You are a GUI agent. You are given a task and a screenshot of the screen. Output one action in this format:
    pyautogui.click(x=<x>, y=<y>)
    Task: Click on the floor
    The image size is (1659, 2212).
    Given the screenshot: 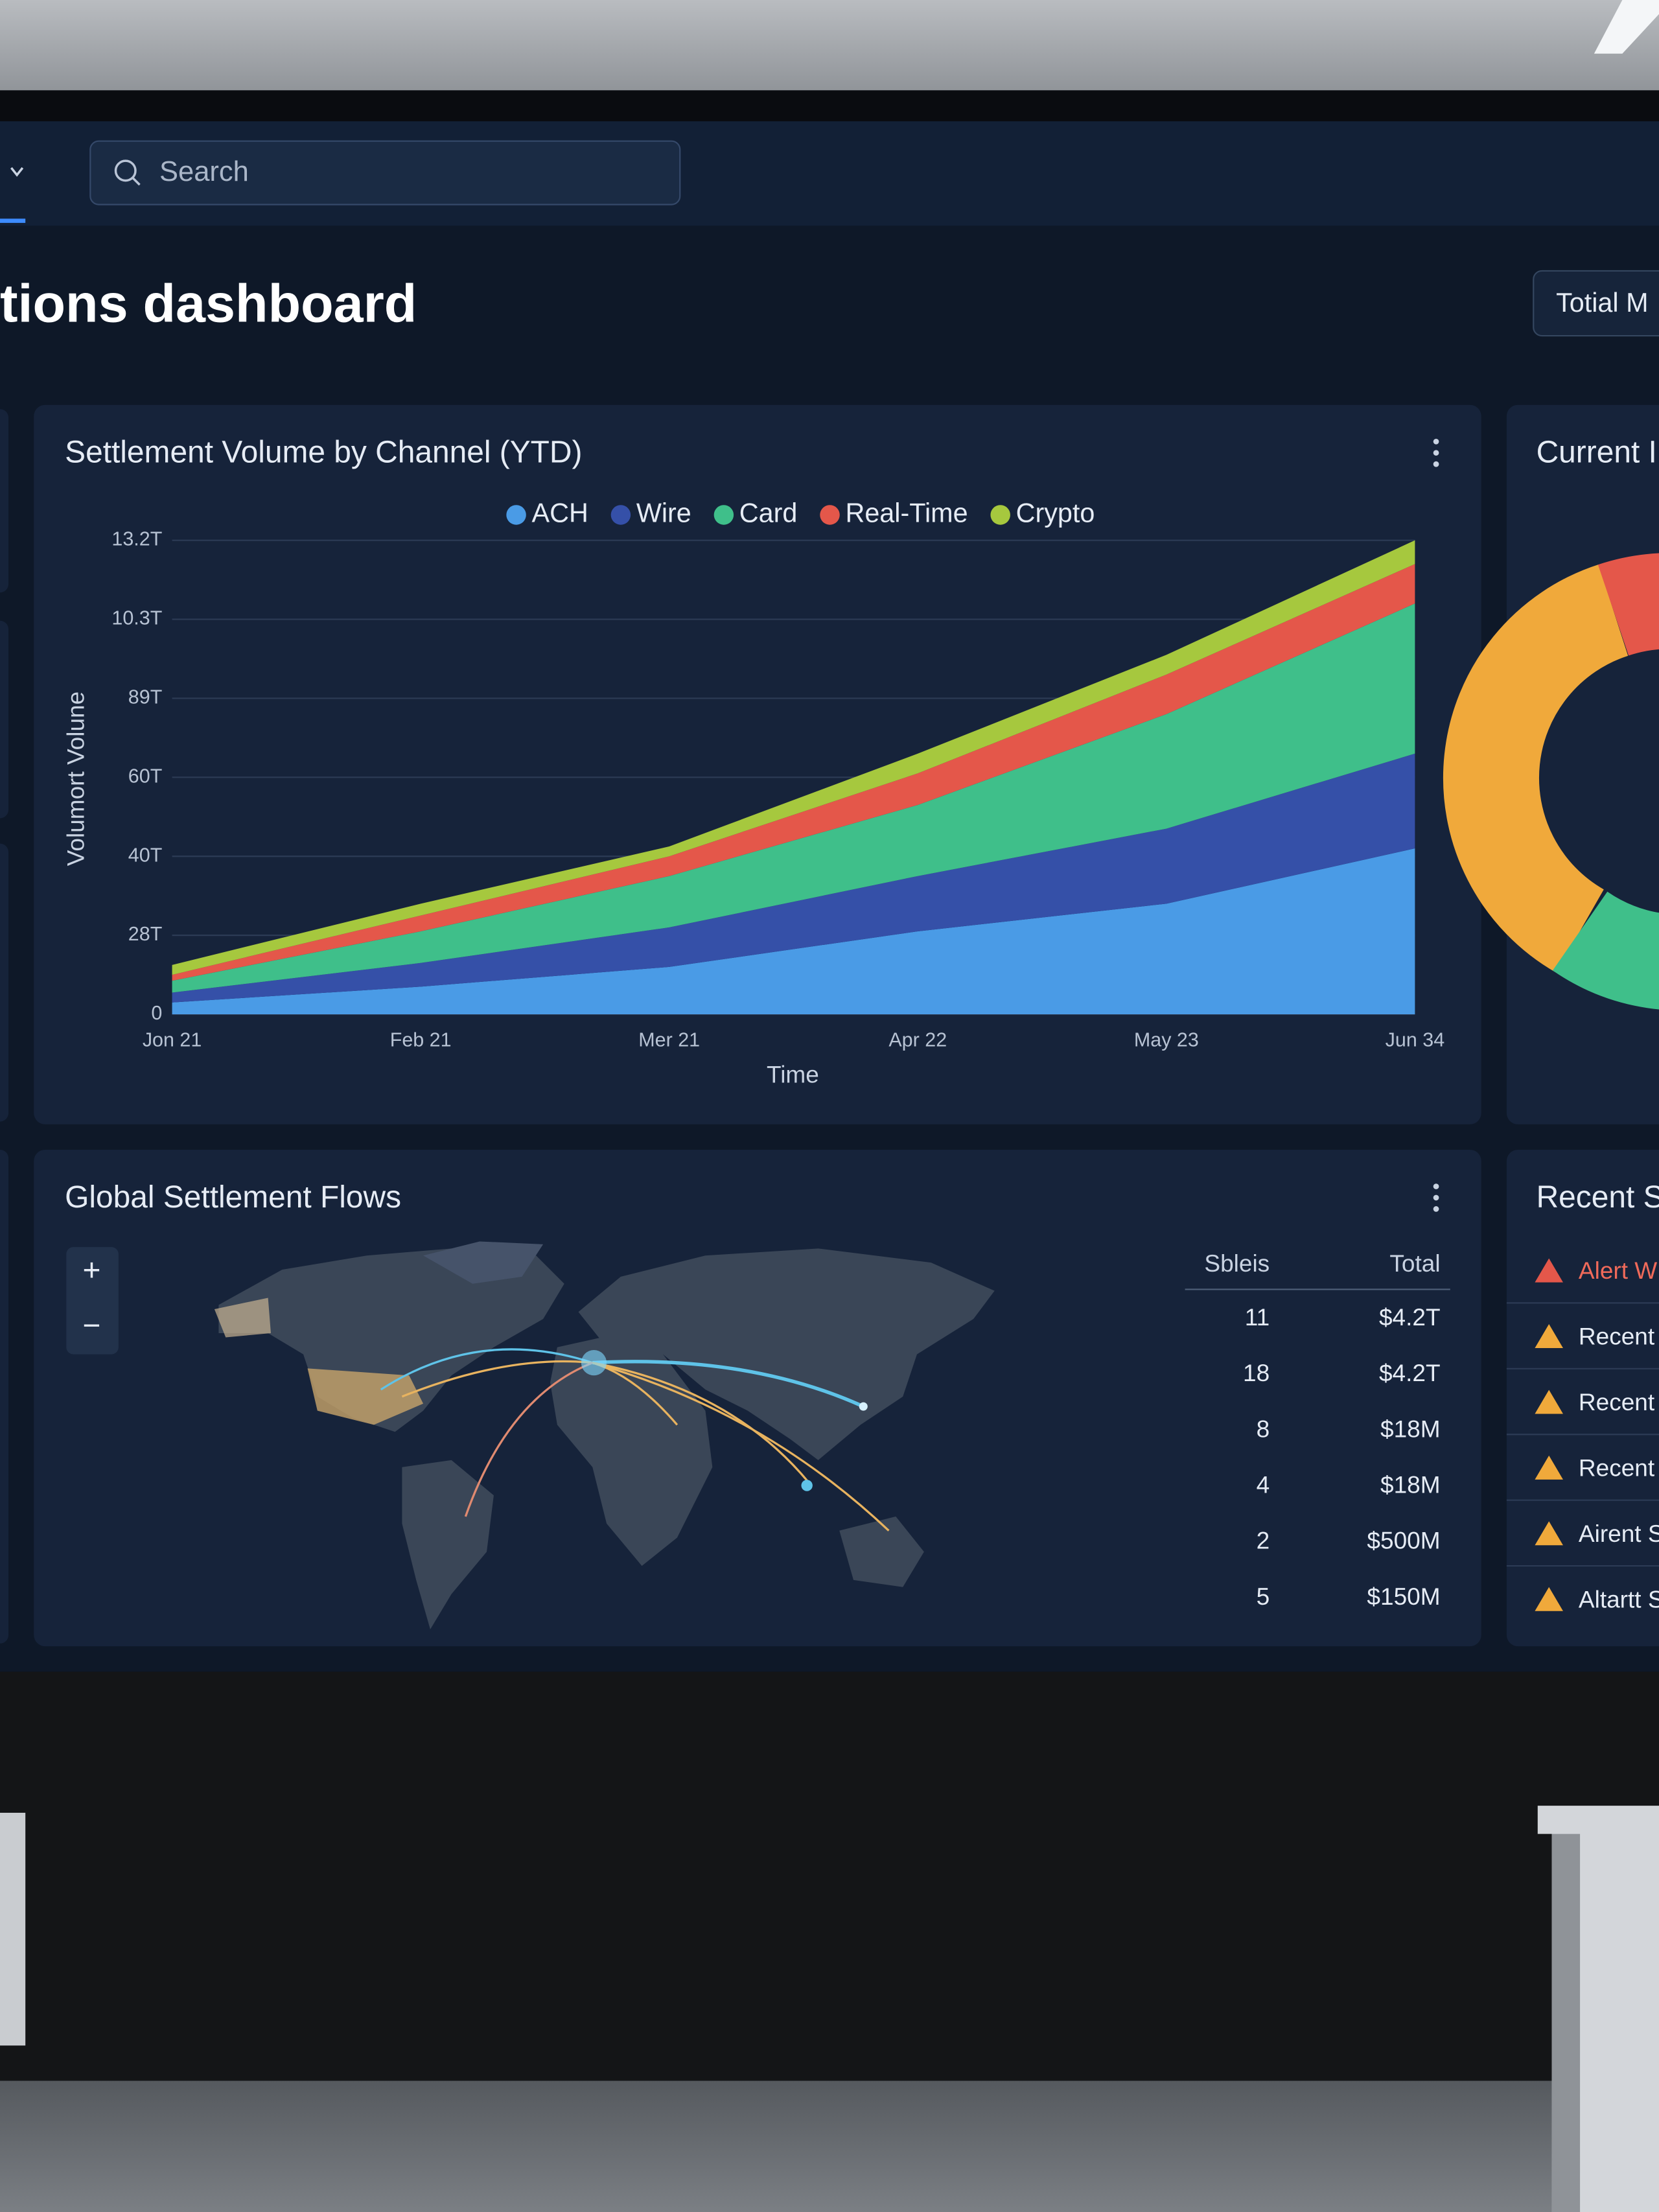 What is the action you would take?
    pyautogui.click(x=829, y=2146)
    